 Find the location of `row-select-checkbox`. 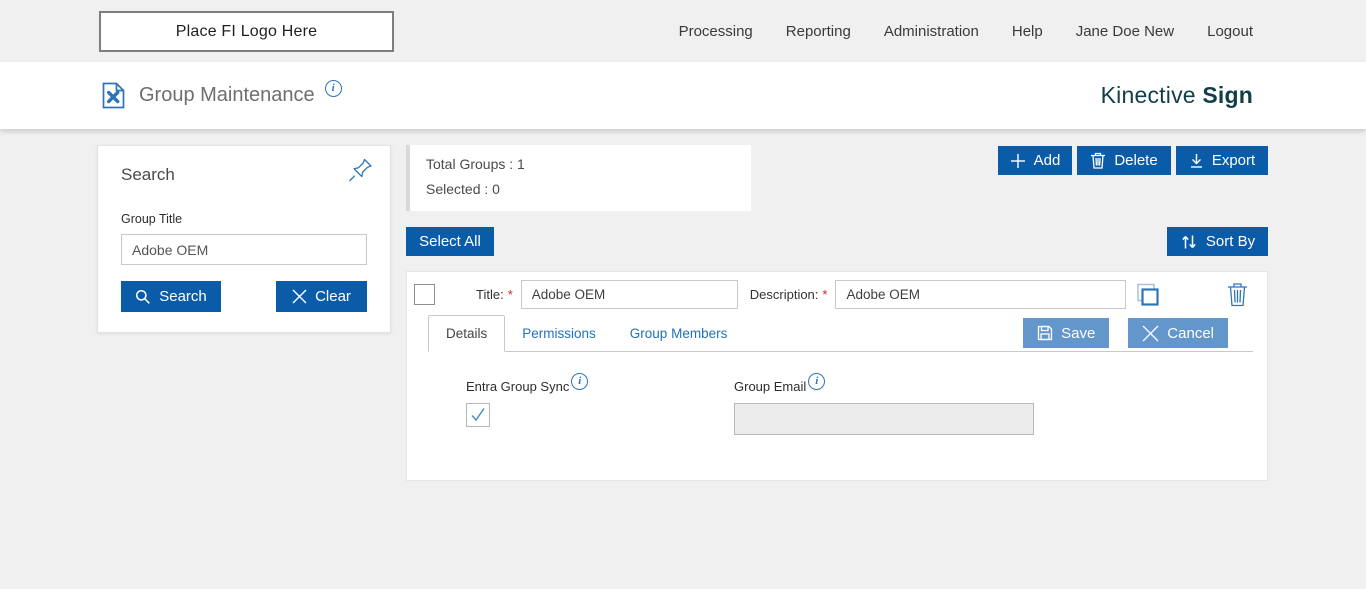

row-select-checkbox is located at coordinates (424, 294).